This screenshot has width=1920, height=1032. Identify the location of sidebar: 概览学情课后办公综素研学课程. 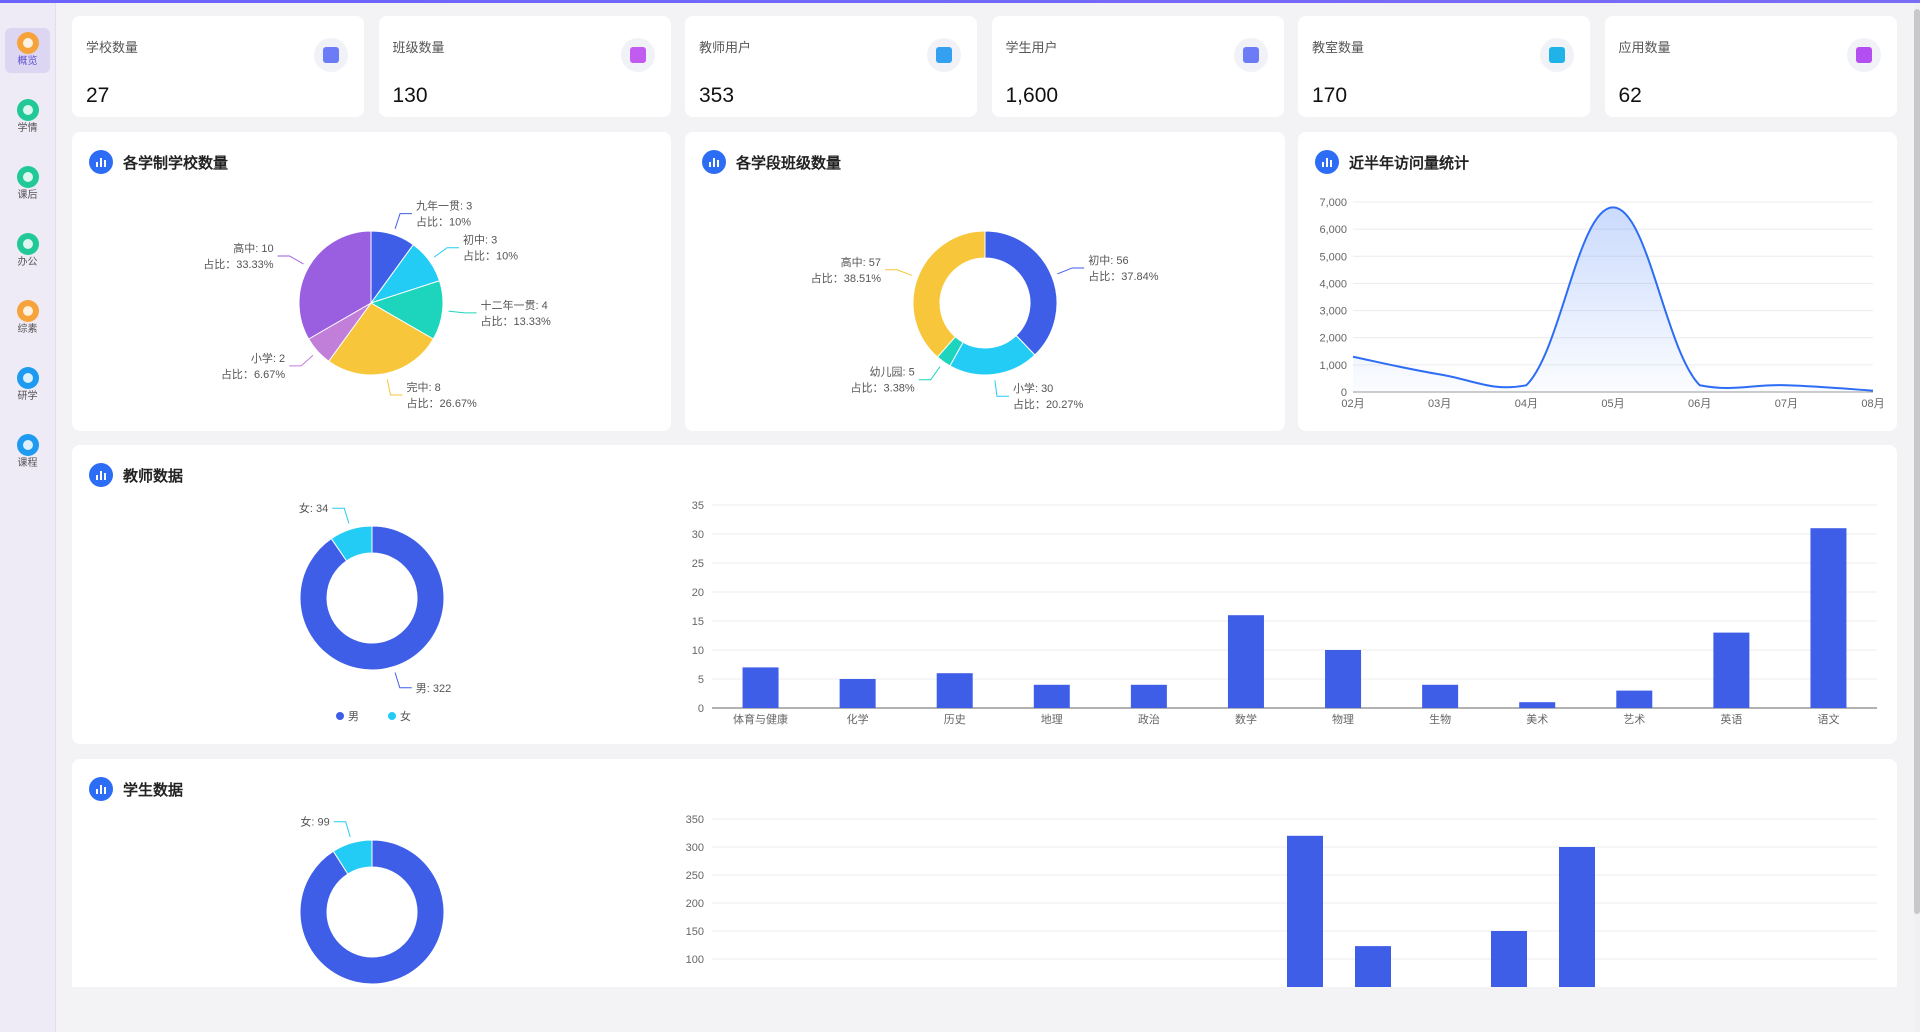
(28, 517).